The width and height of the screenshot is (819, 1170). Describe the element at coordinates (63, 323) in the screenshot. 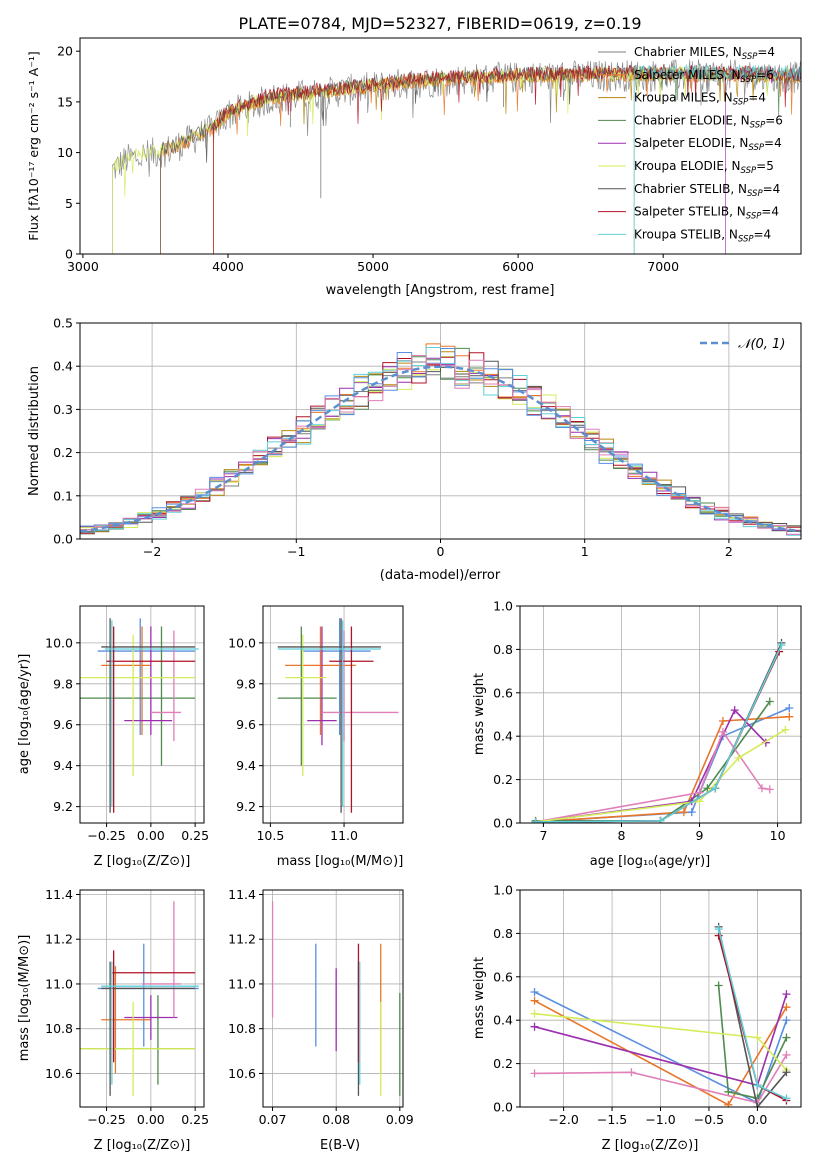

I see `y-tick-label: 0.5` at that location.